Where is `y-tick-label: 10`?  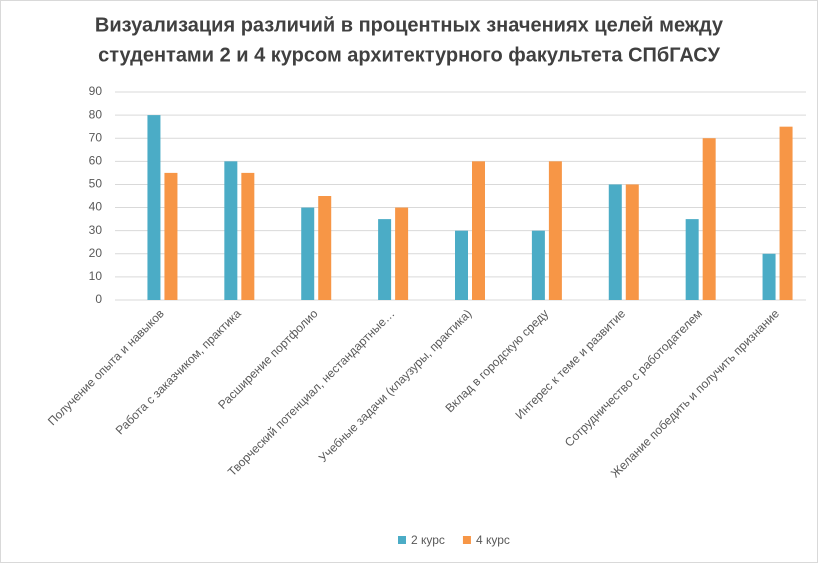
y-tick-label: 10 is located at coordinates (96, 276).